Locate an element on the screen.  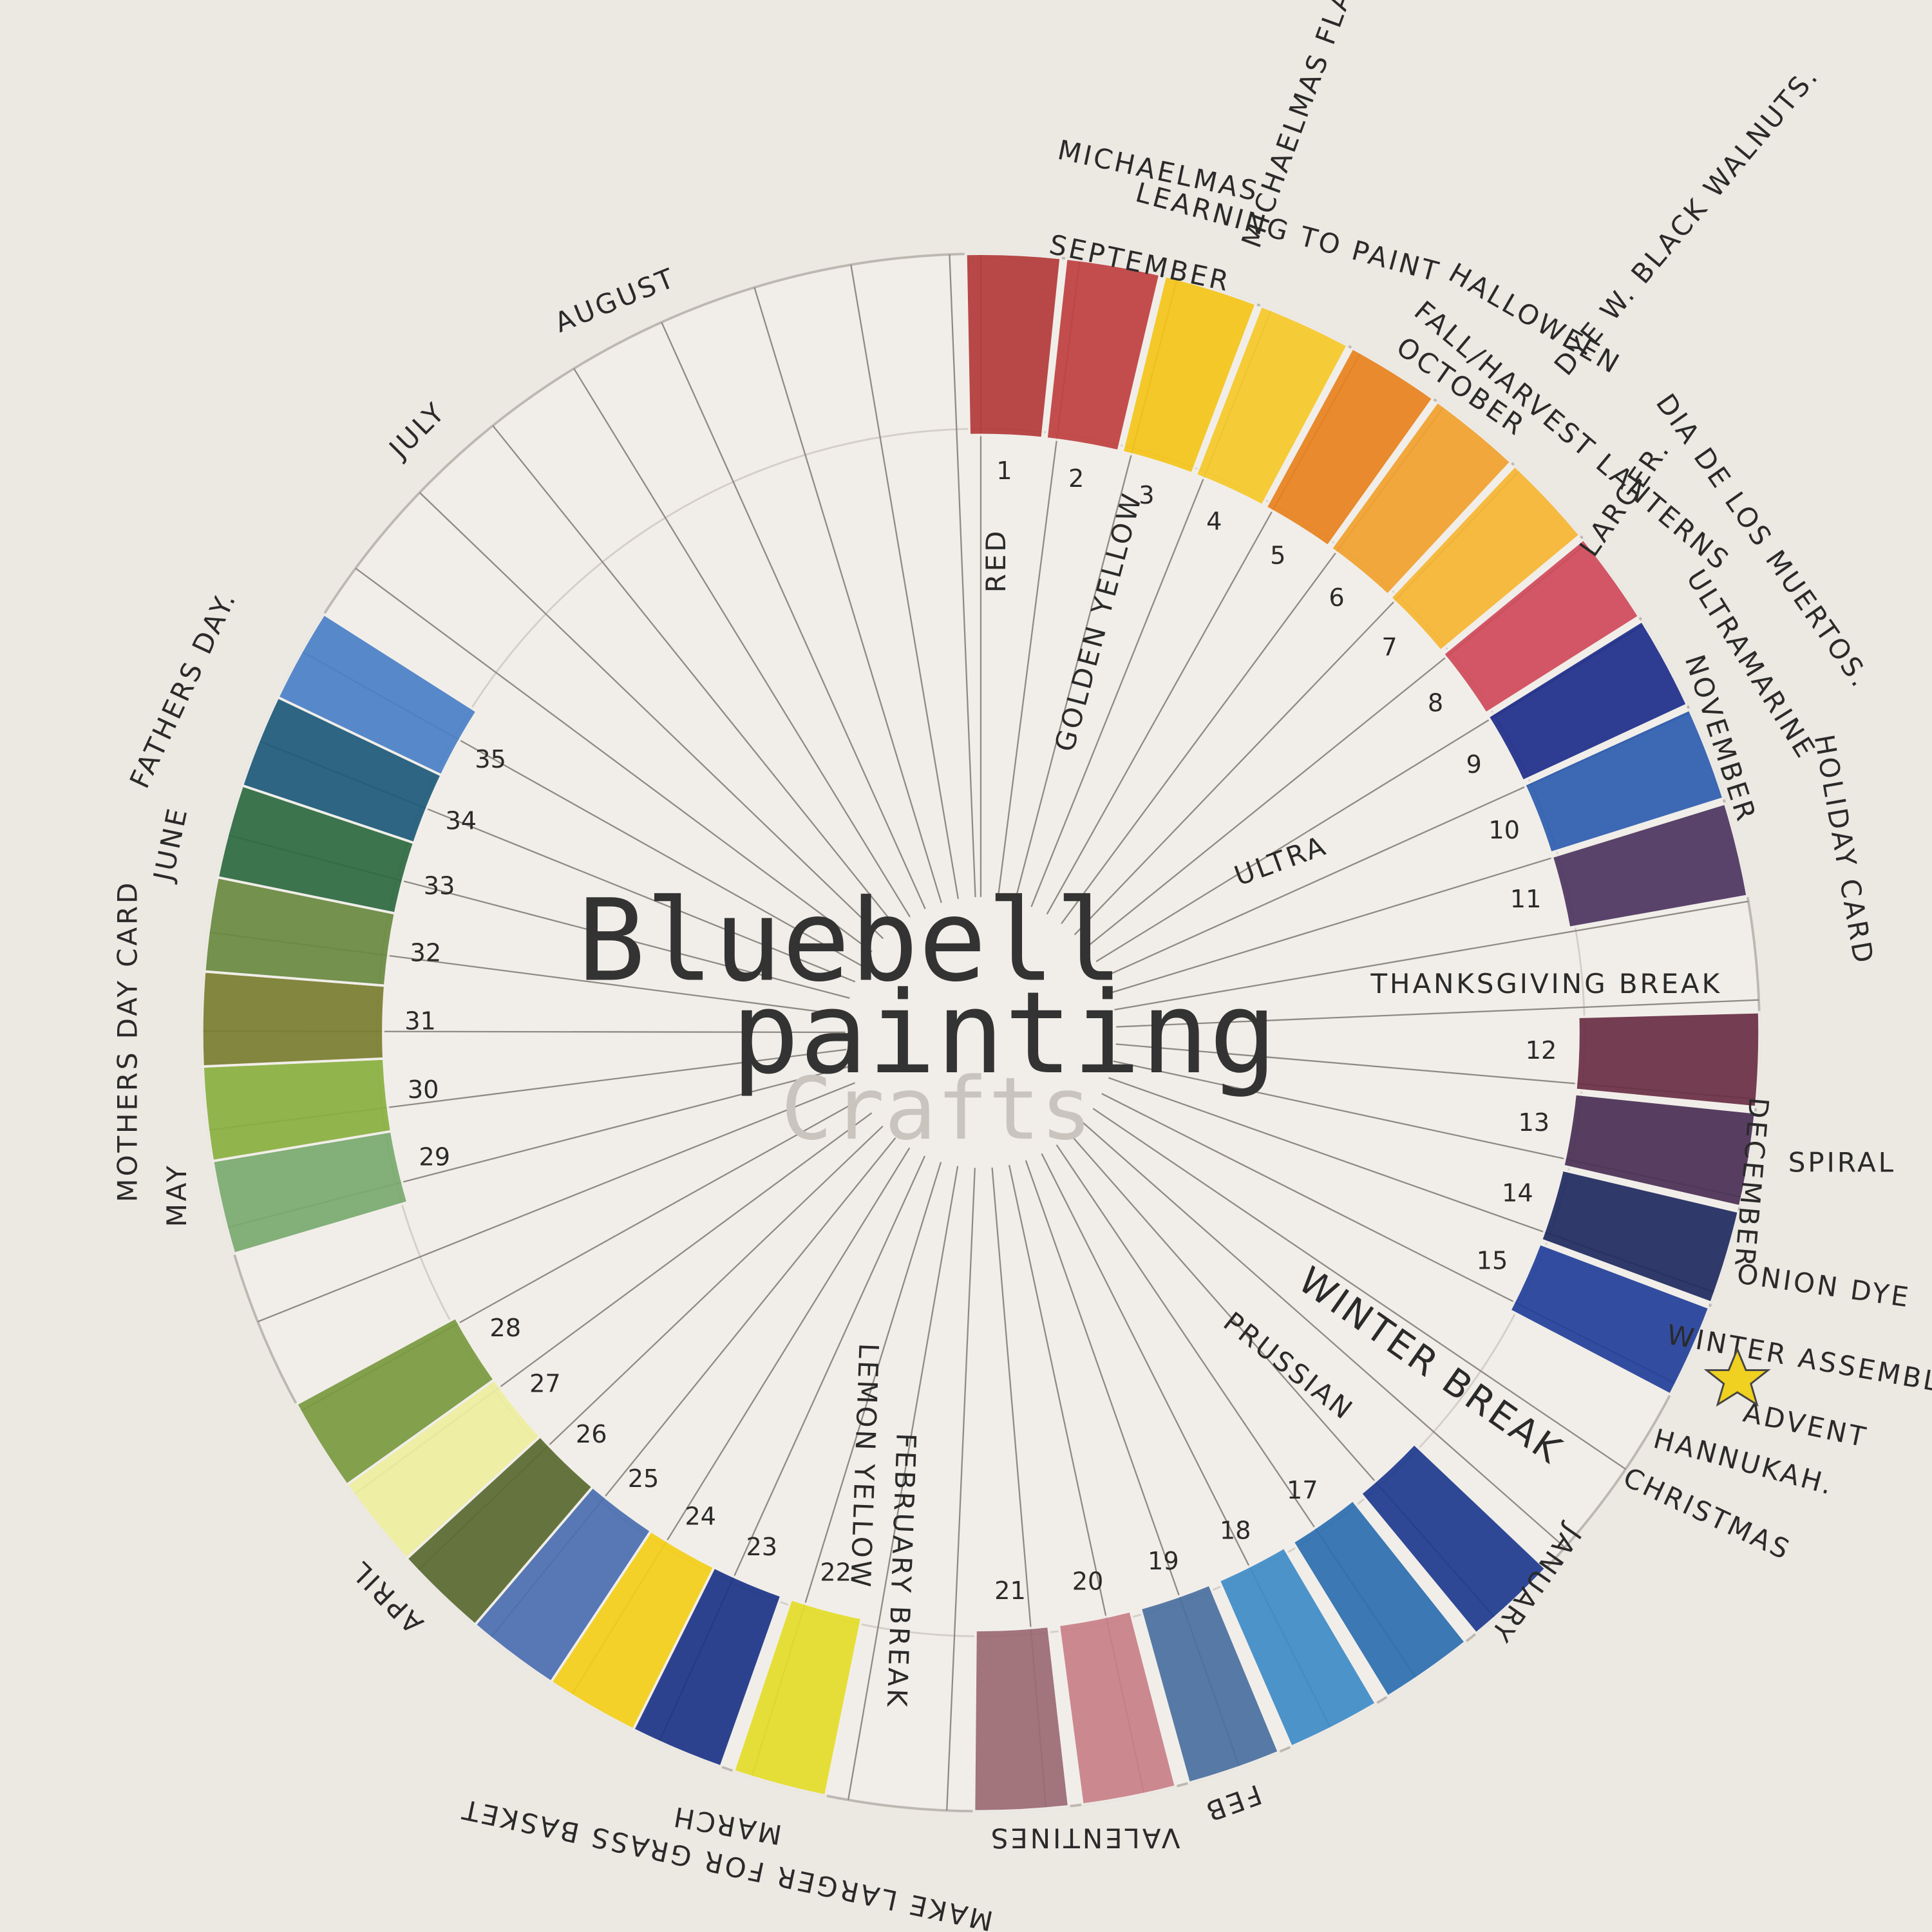
swatch-number: 7 is located at coordinates (1389, 647).